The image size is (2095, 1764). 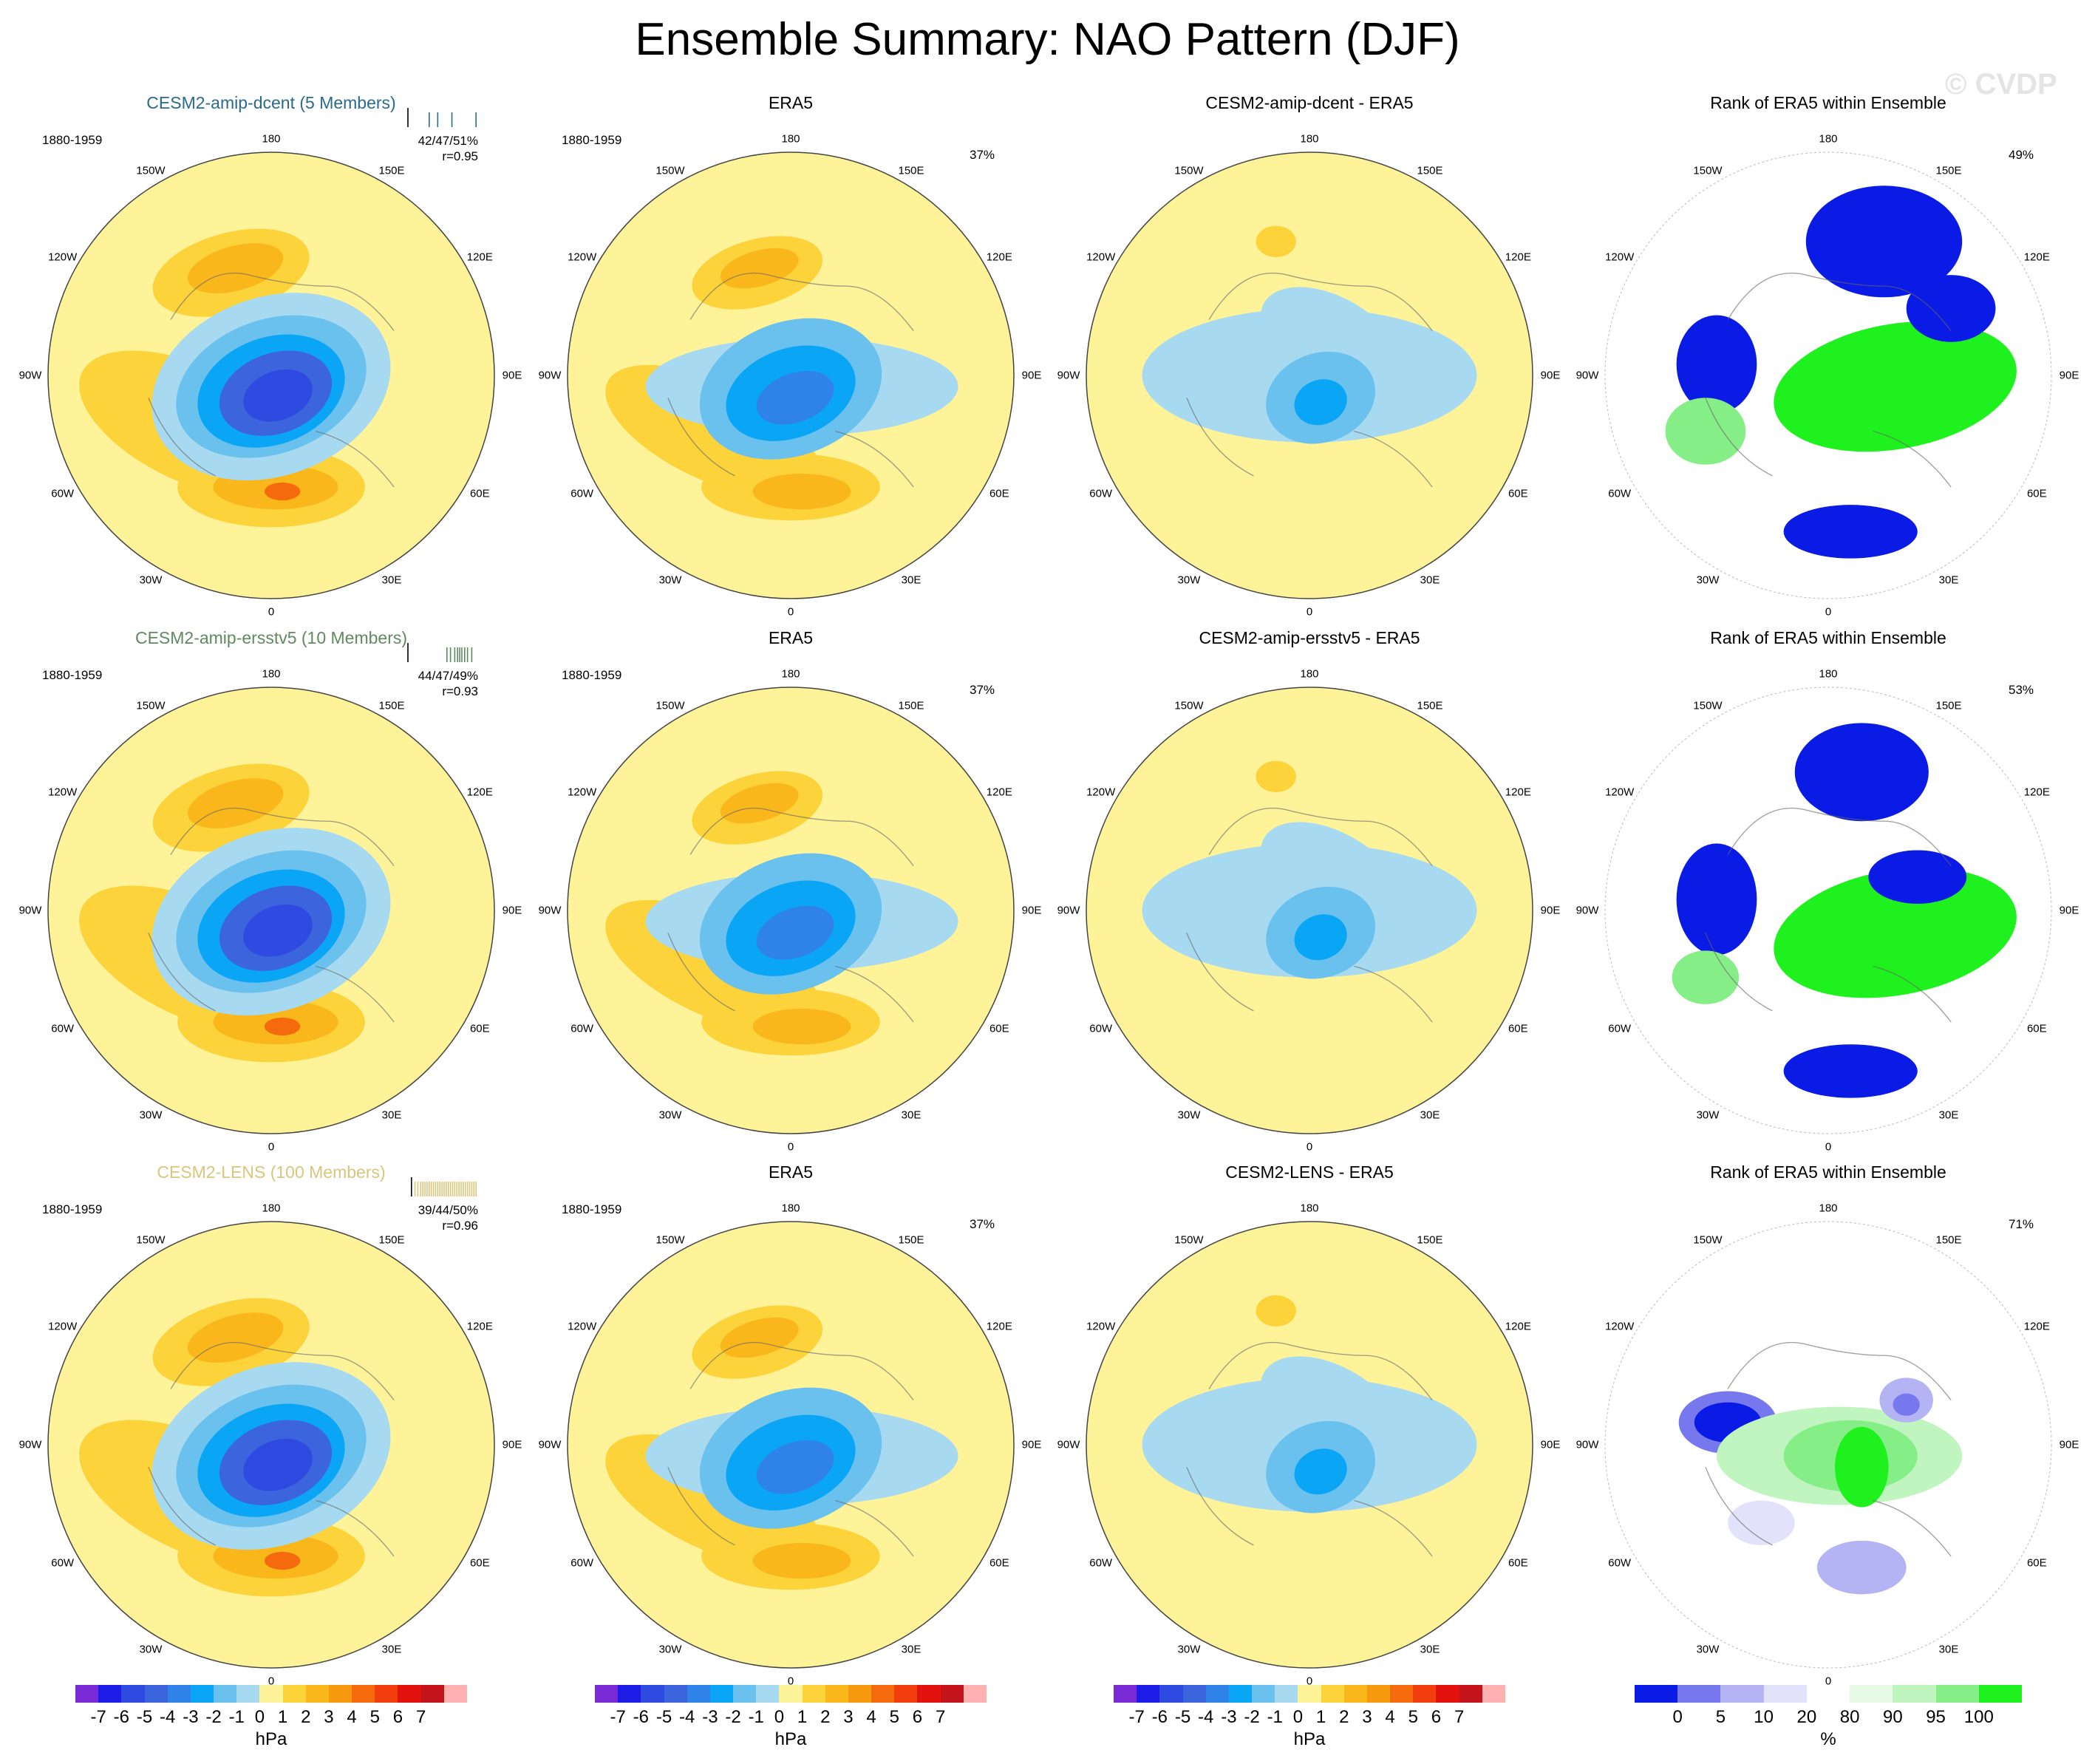 What do you see at coordinates (1252, 1717) in the screenshot?
I see `colorbar-tick: -2` at bounding box center [1252, 1717].